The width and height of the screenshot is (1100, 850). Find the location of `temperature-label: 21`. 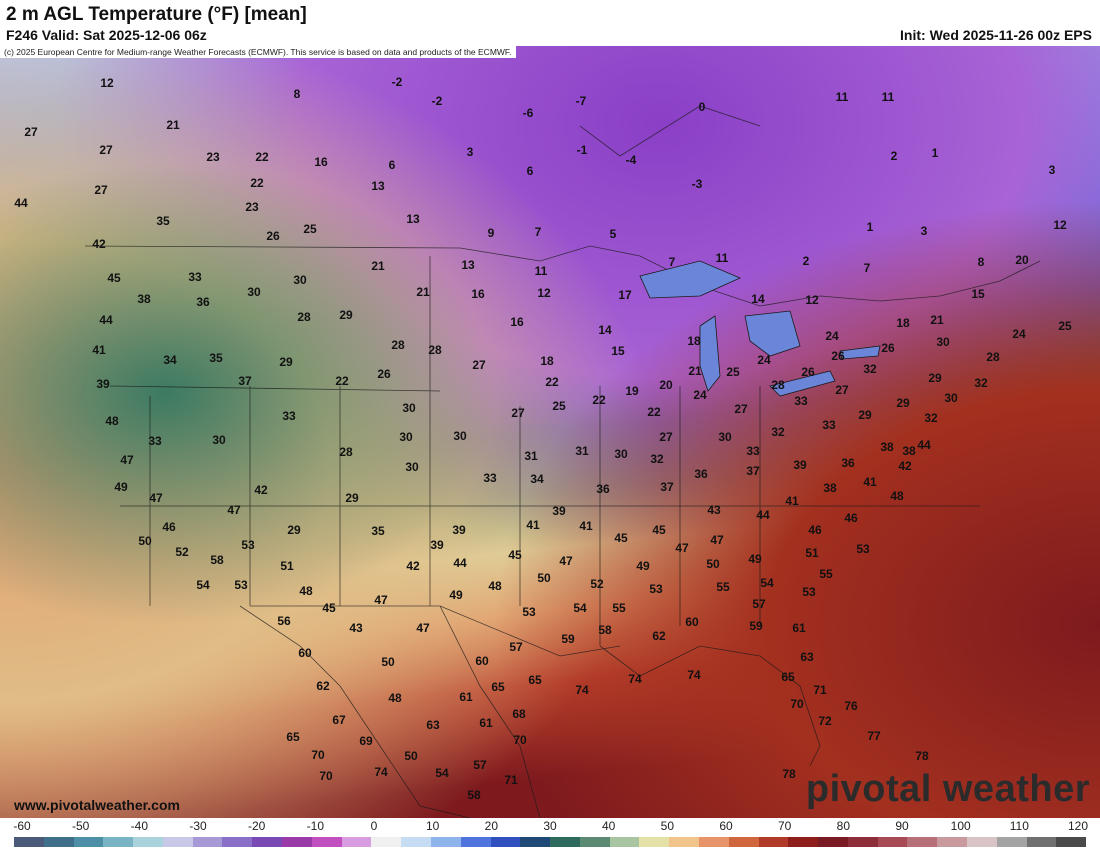

temperature-label: 21 is located at coordinates (378, 266).